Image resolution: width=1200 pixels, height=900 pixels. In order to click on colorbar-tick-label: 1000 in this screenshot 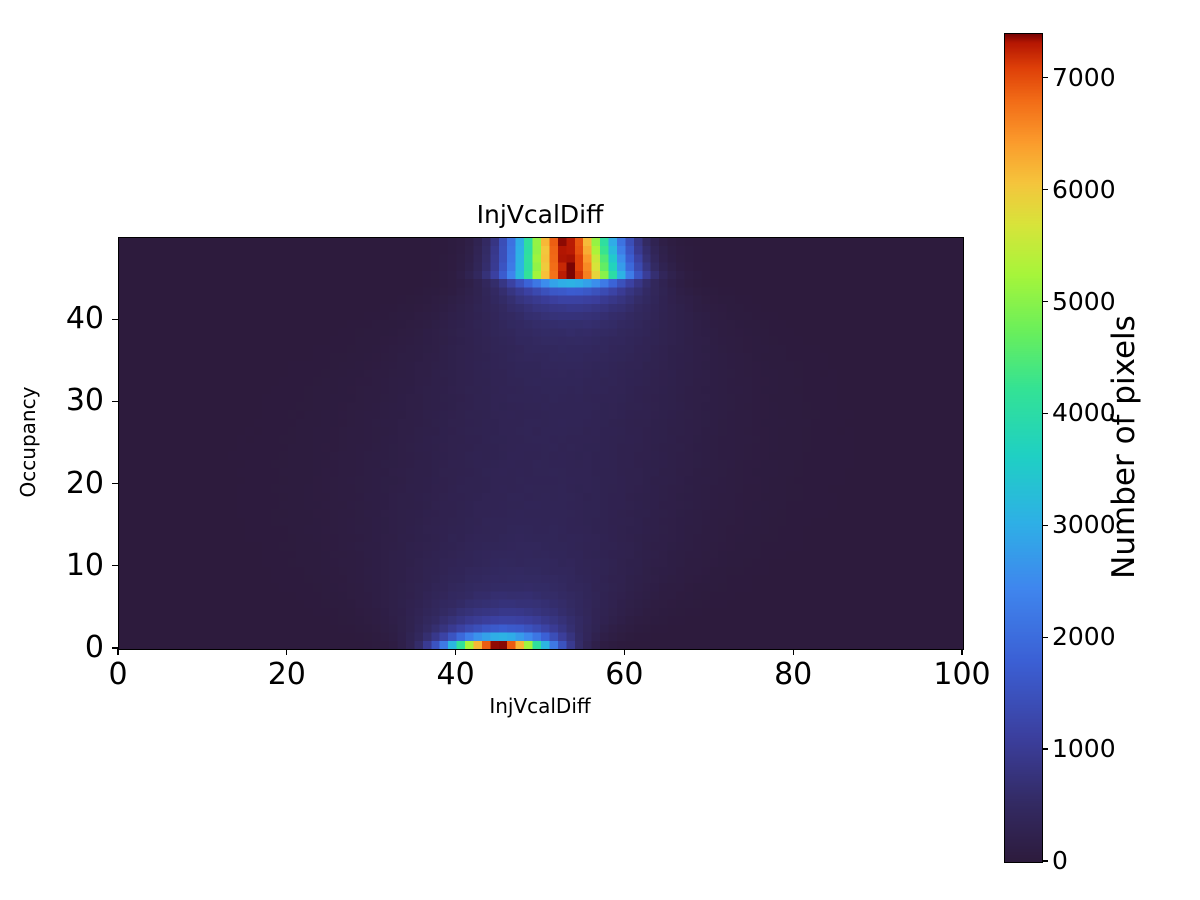, I will do `click(1084, 749)`.